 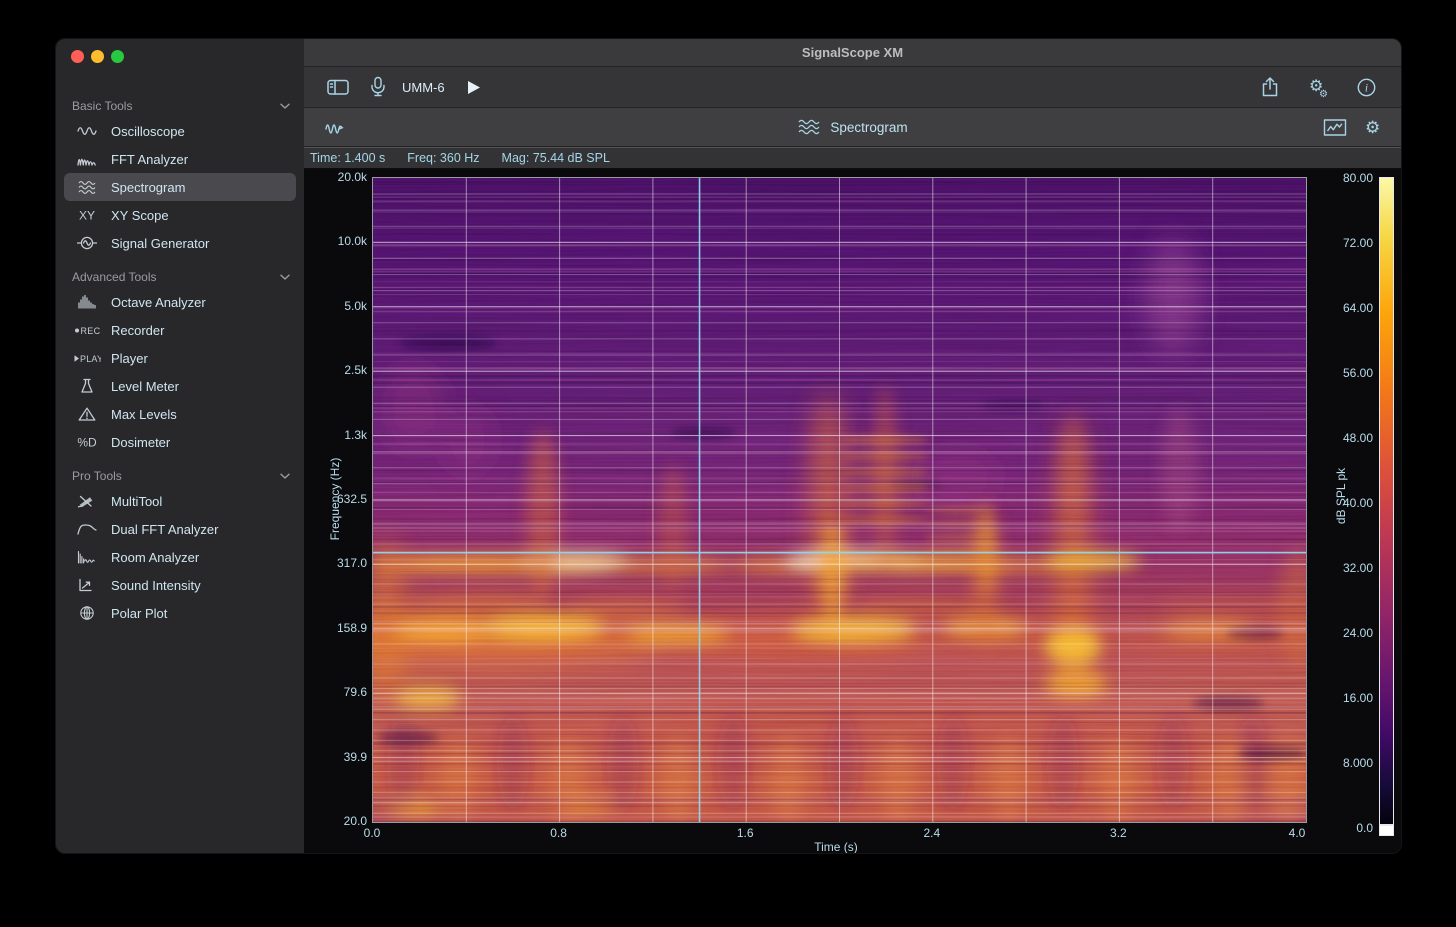 I want to click on sidebar-toggle-button, so click(x=338, y=87).